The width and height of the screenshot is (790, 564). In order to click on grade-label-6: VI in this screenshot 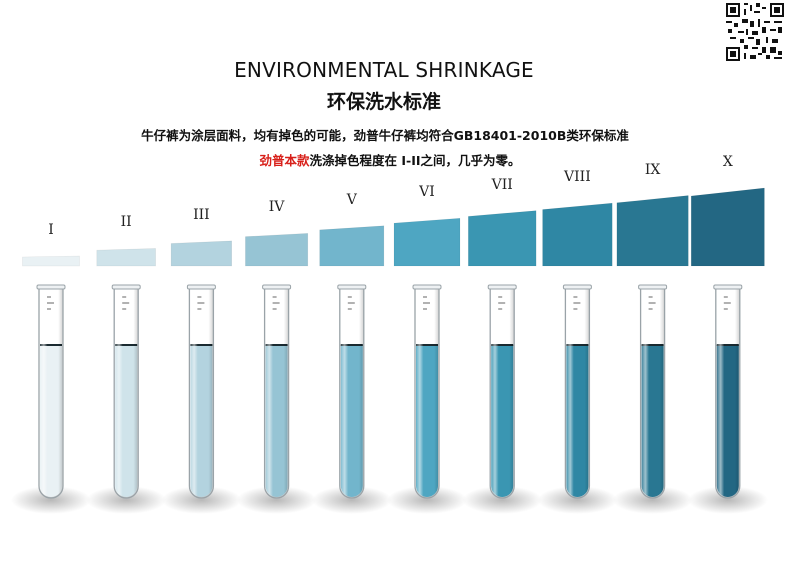, I will do `click(427, 192)`.